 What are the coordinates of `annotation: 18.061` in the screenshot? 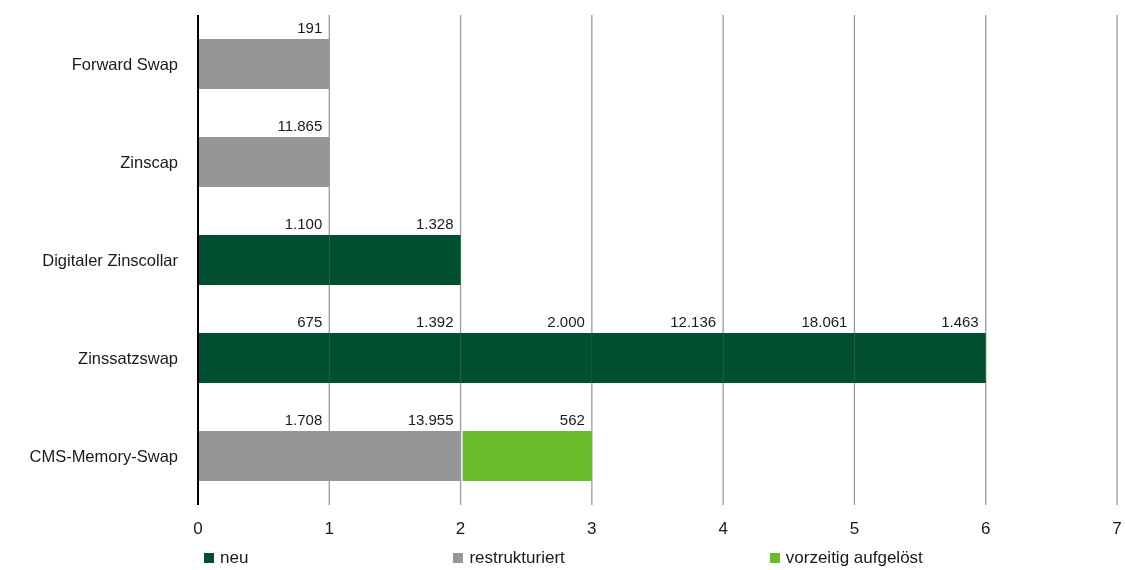 It's located at (824, 321).